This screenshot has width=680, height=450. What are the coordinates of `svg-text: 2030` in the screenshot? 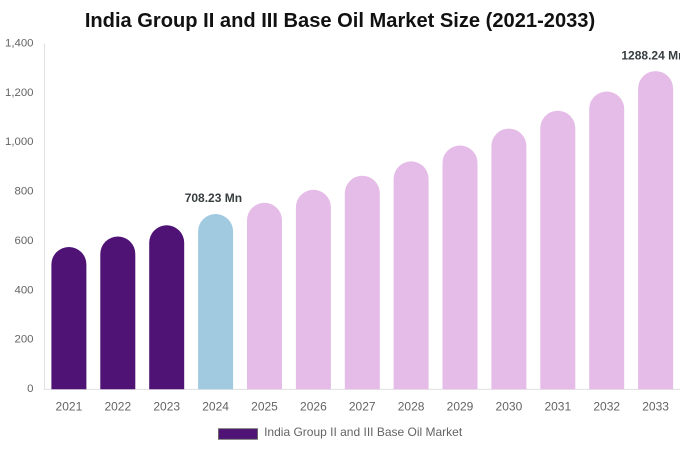 It's located at (509, 407).